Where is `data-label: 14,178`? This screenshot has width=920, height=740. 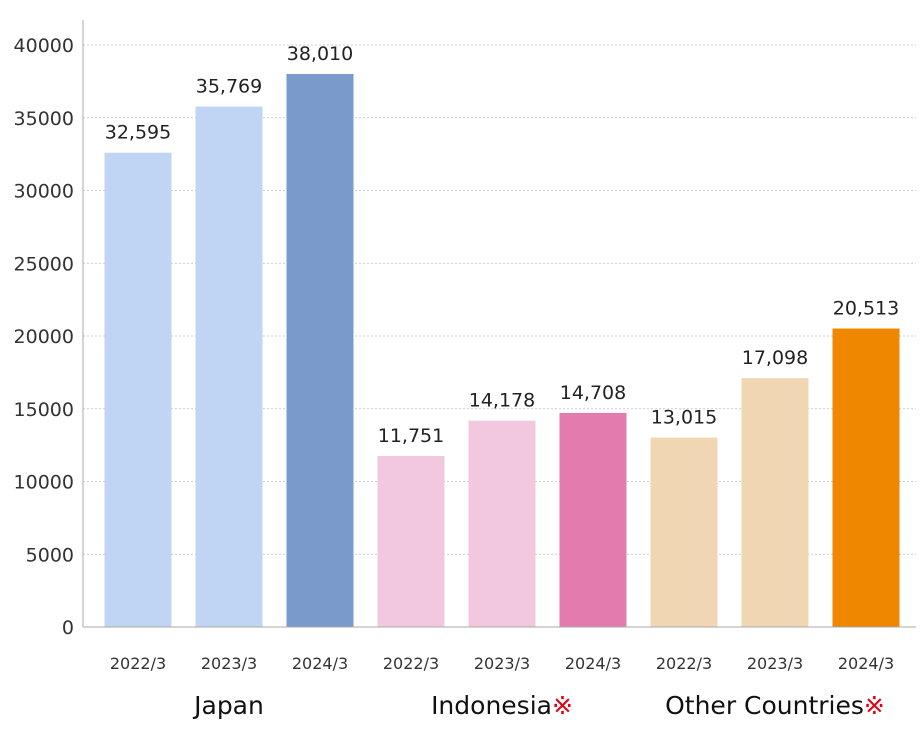 data-label: 14,178 is located at coordinates (502, 401).